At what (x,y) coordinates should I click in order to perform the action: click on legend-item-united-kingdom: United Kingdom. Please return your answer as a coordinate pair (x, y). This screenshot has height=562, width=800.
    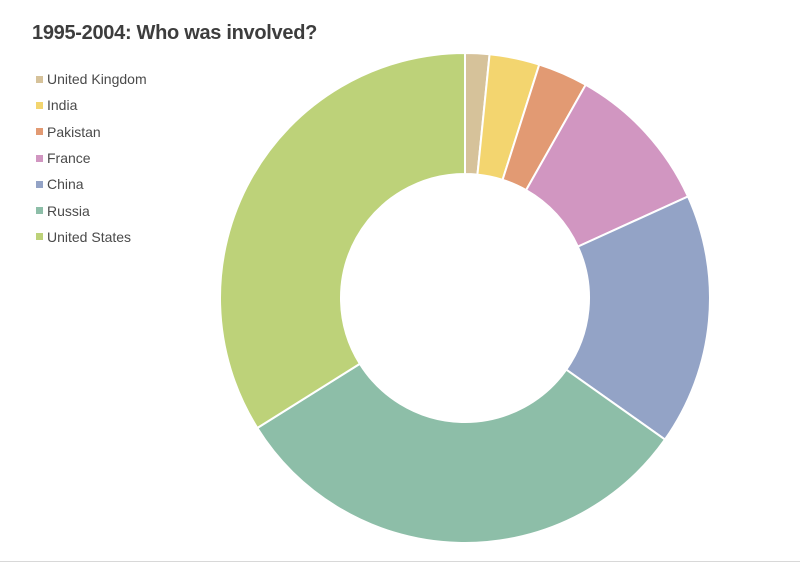
    Looking at the image, I should click on (91, 79).